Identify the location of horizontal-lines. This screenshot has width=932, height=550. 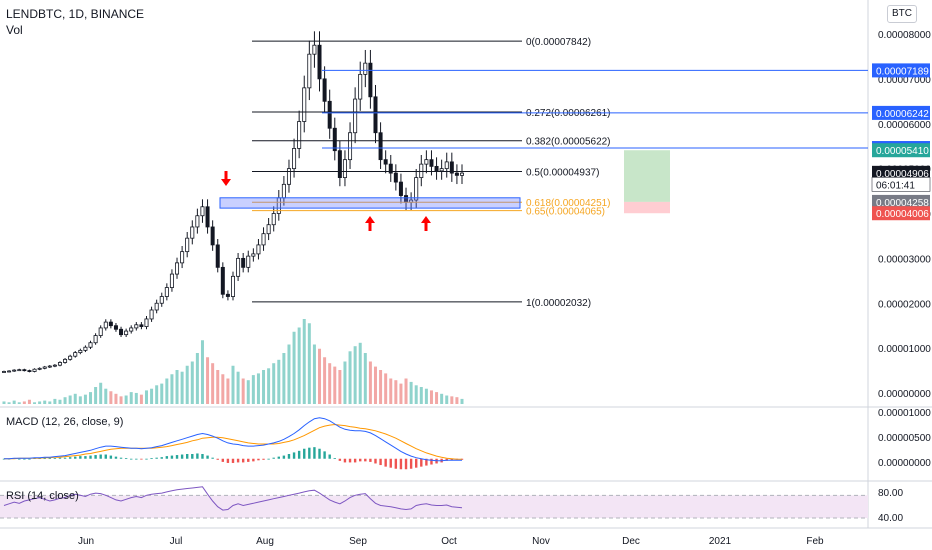
(595, 109).